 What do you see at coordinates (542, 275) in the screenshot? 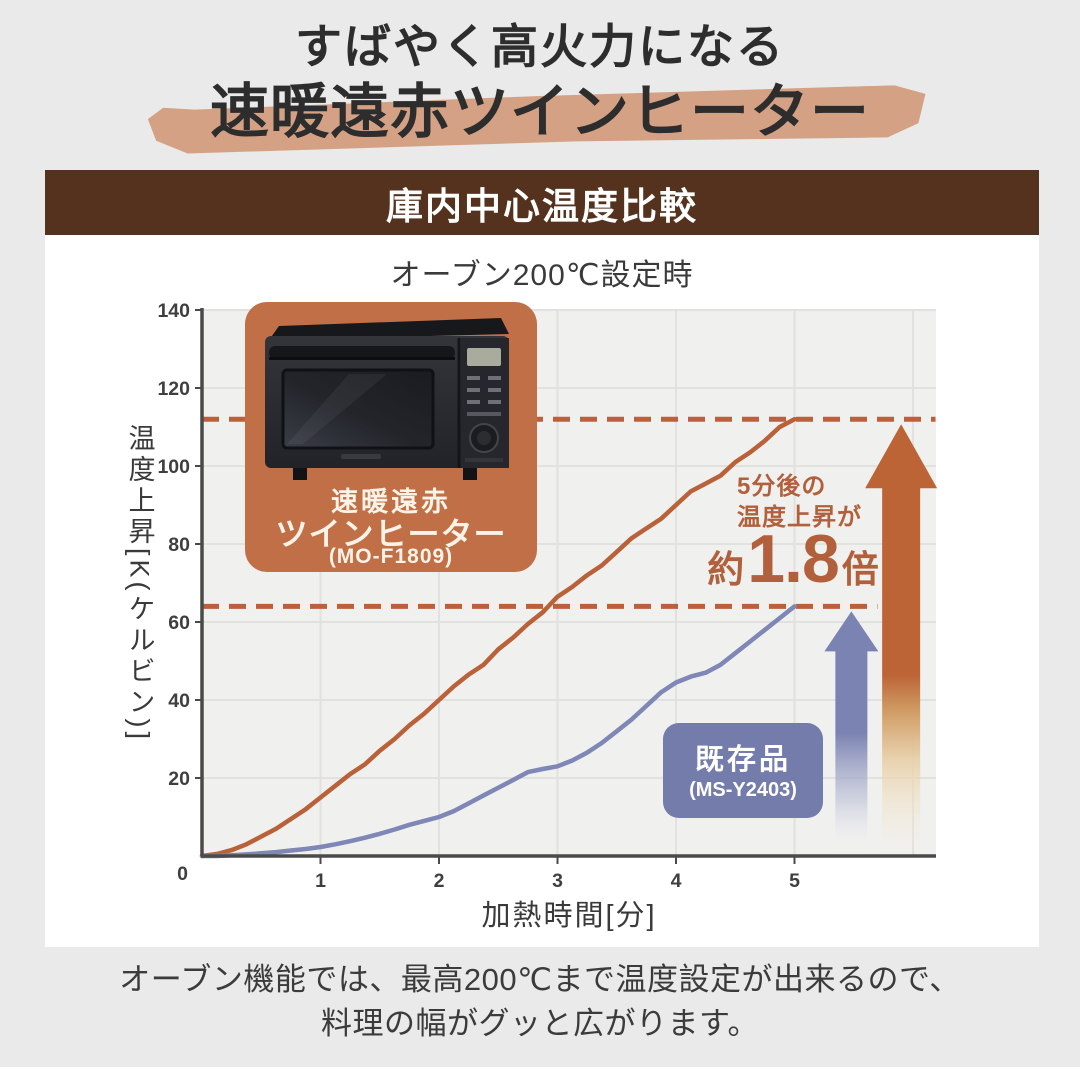
I see `chart-condition: オーブン200℃設定時` at bounding box center [542, 275].